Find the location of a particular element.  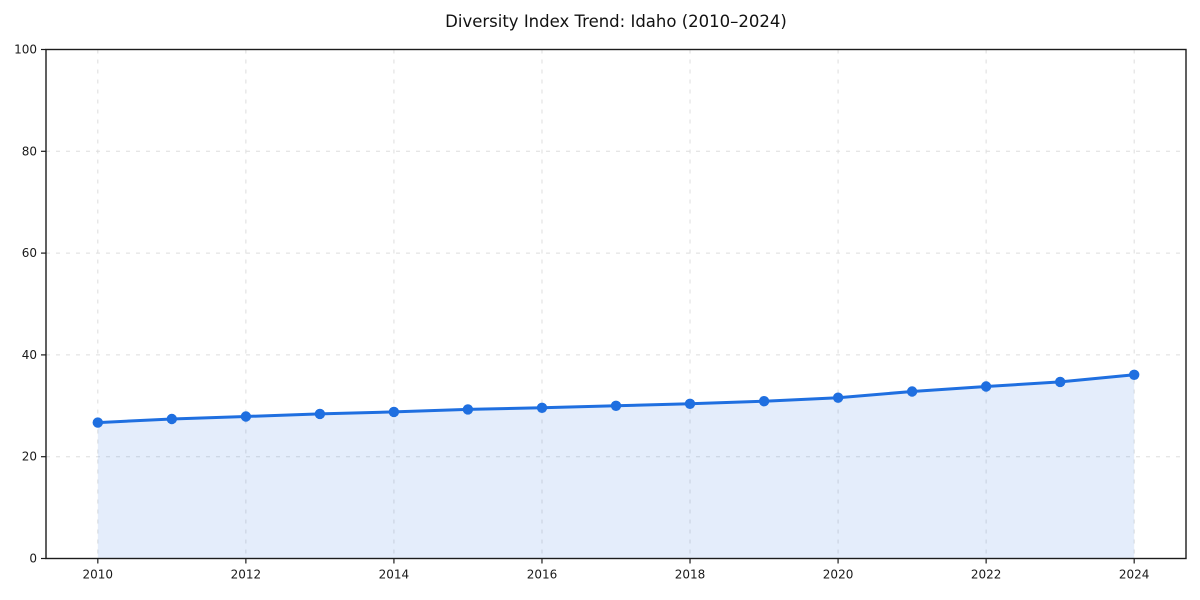

y-tick-label-0: 0 is located at coordinates (33, 559).